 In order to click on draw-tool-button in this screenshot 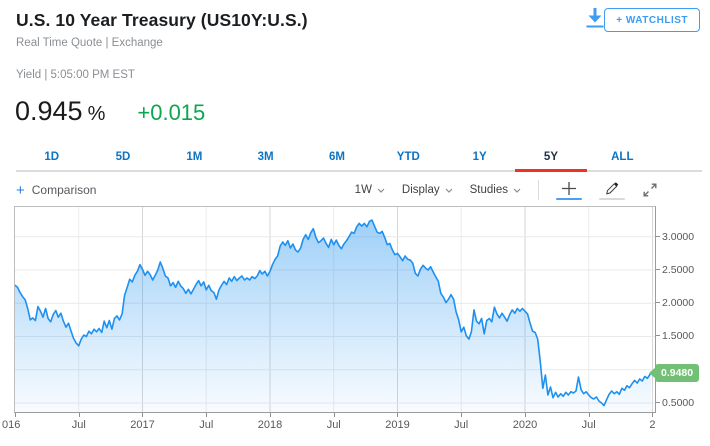, I will do `click(612, 190)`.